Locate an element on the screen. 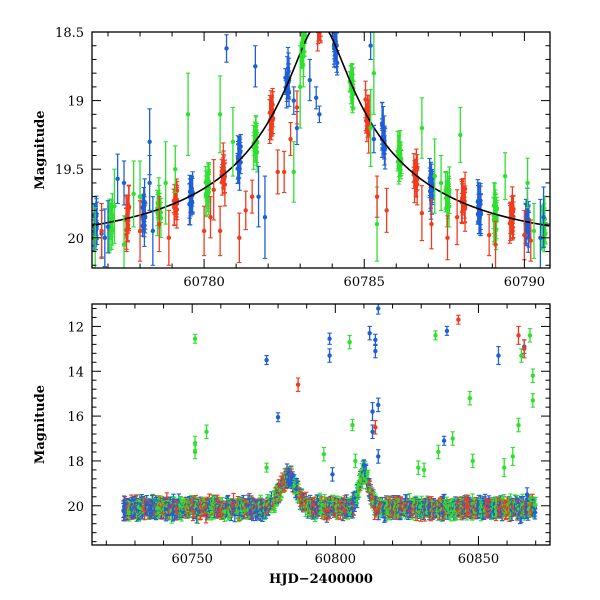 The image size is (600, 600). x-tick-label: 60790 is located at coordinates (524, 282).